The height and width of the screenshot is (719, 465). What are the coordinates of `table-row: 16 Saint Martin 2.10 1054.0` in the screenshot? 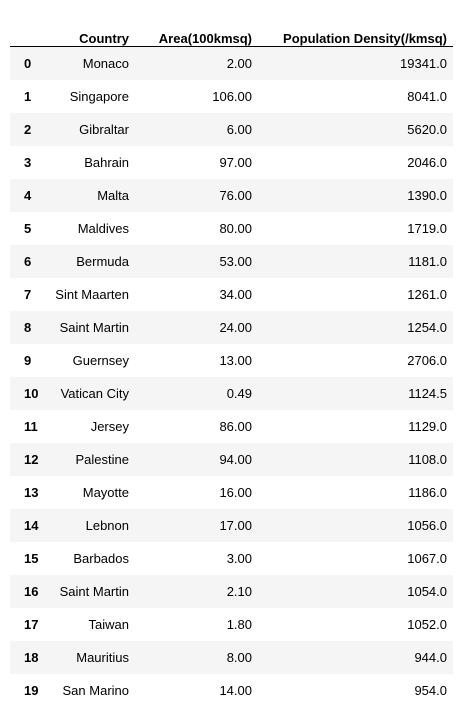 It's located at (231, 591).